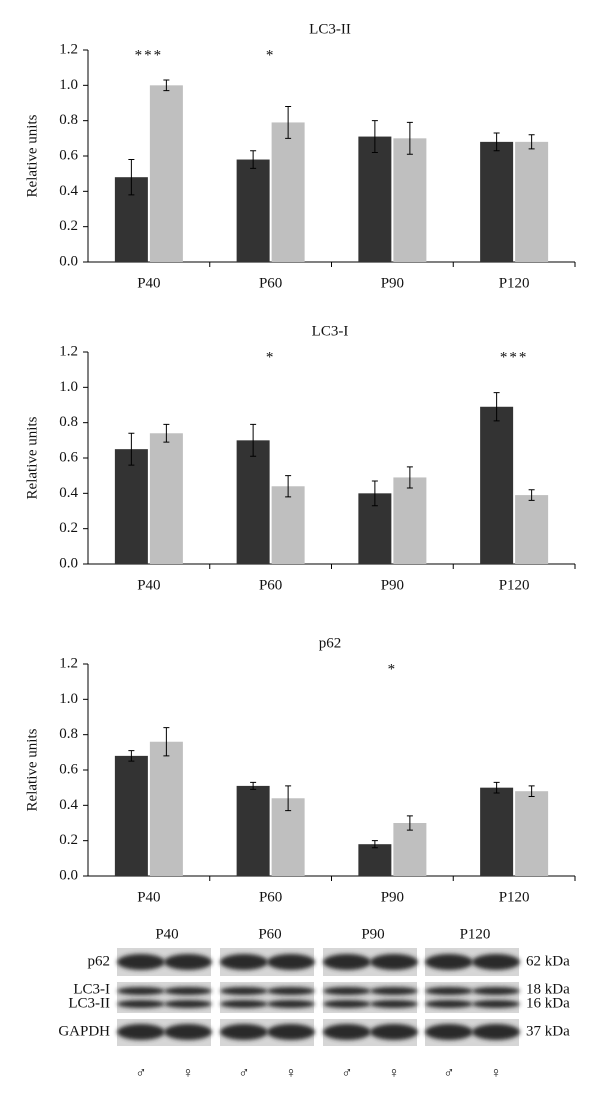 This screenshot has height=1097, width=600. I want to click on chart-title: p62, so click(330, 643).